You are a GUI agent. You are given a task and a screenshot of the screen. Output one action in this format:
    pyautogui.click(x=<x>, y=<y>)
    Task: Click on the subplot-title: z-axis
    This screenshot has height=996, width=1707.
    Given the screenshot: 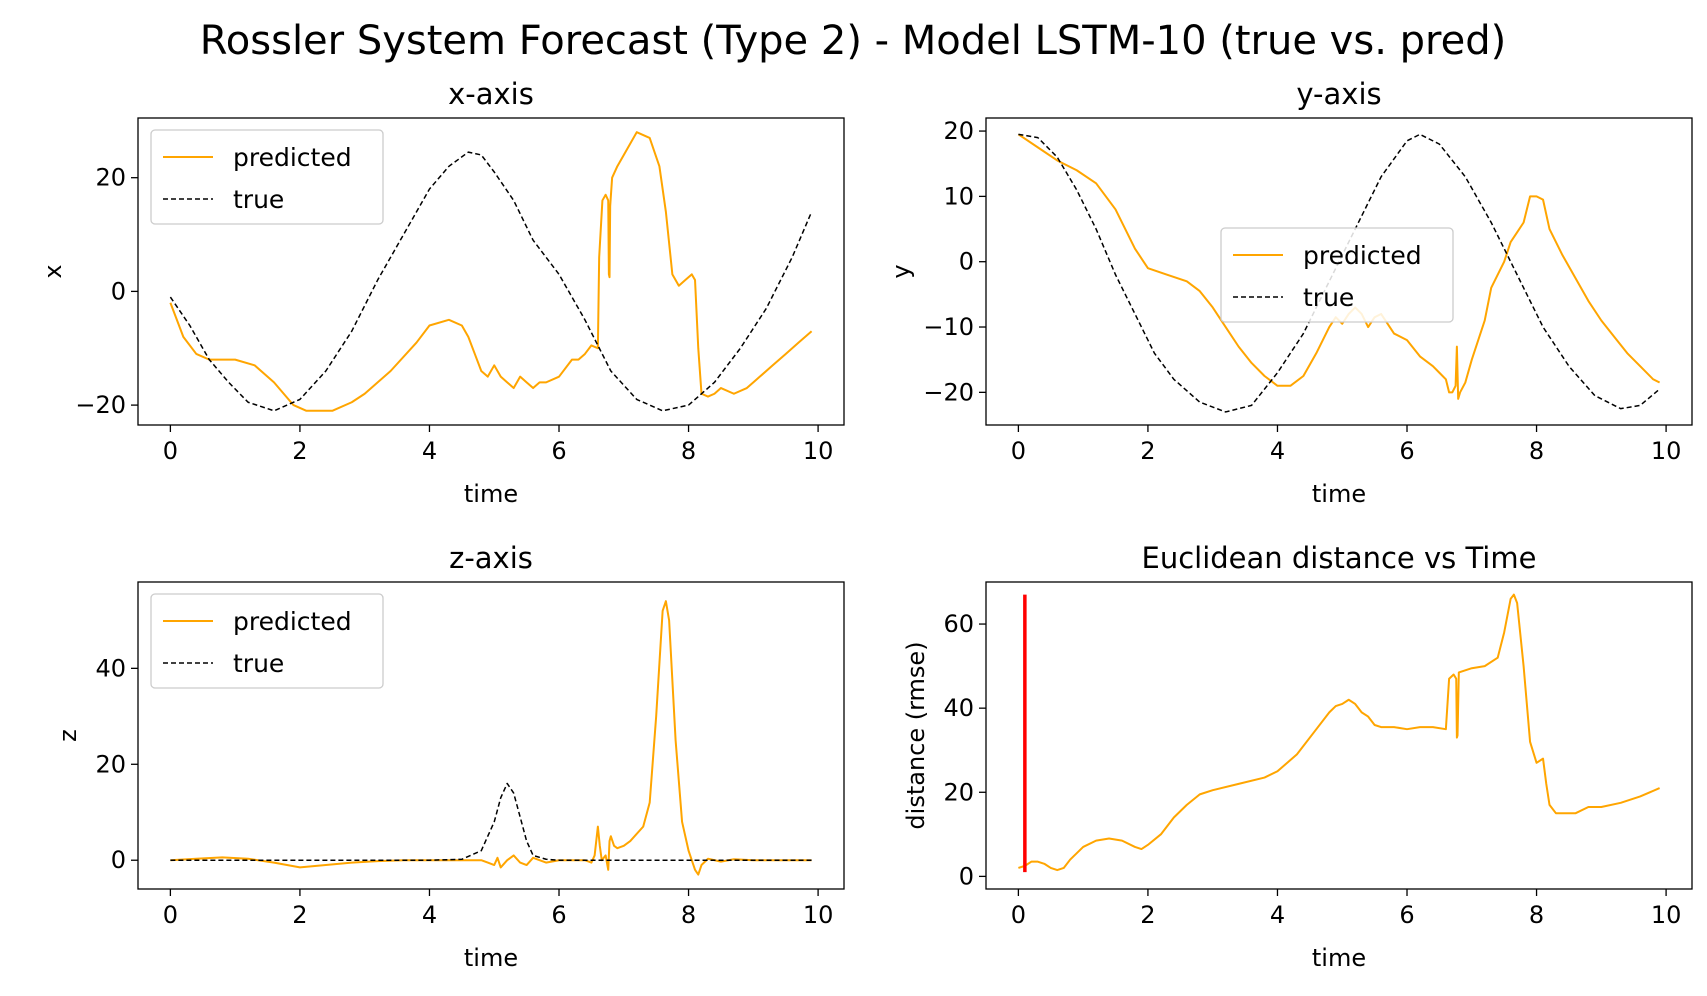 What is the action you would take?
    pyautogui.click(x=491, y=558)
    